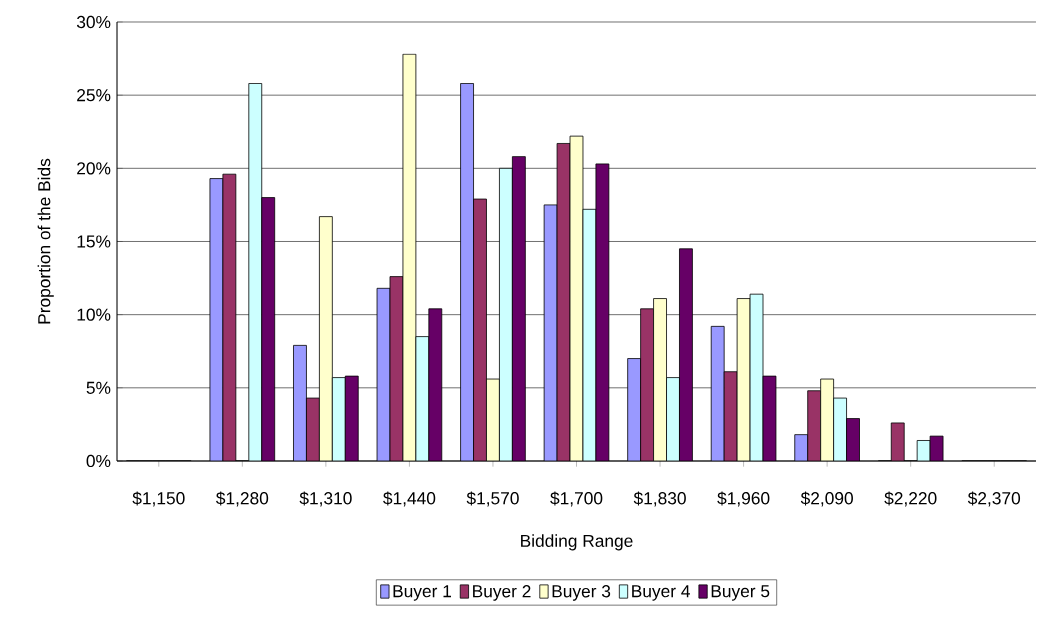 The width and height of the screenshot is (1040, 628). Describe the element at coordinates (740, 593) in the screenshot. I see `legend-label: Buyer 5` at that location.